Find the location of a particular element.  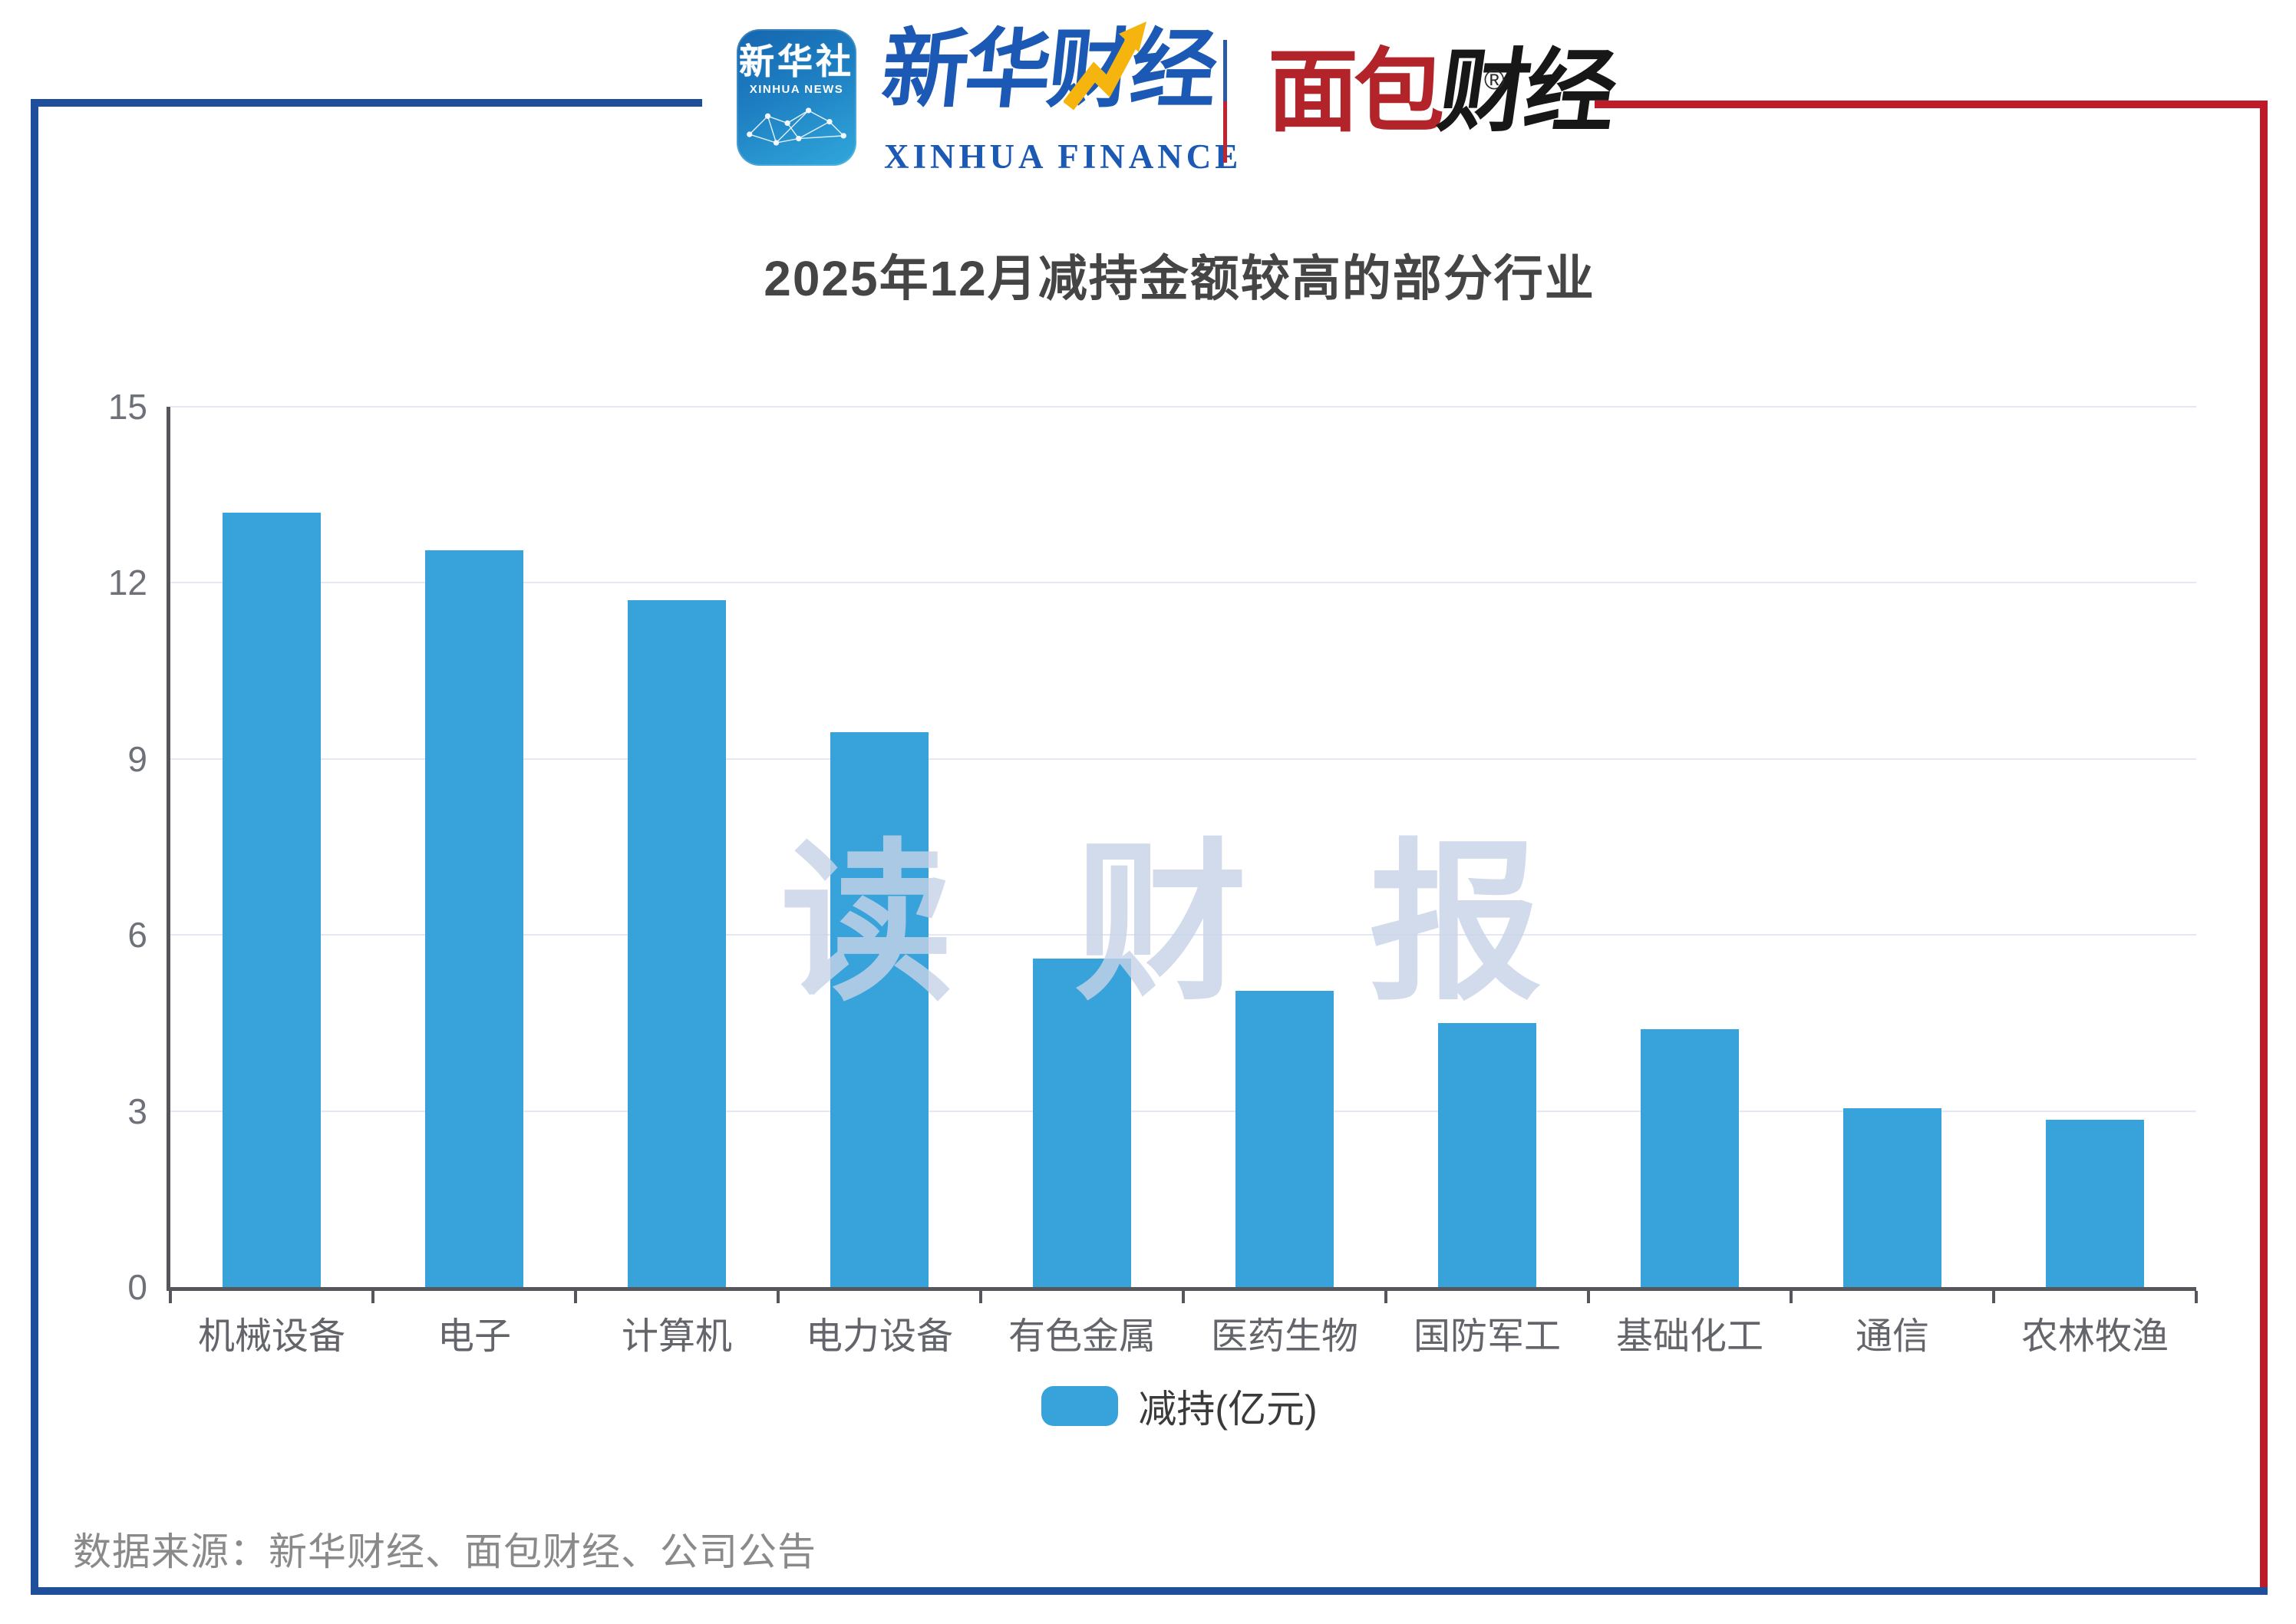

xinhua-news-icon-title: 新华社 is located at coordinates (796, 61).